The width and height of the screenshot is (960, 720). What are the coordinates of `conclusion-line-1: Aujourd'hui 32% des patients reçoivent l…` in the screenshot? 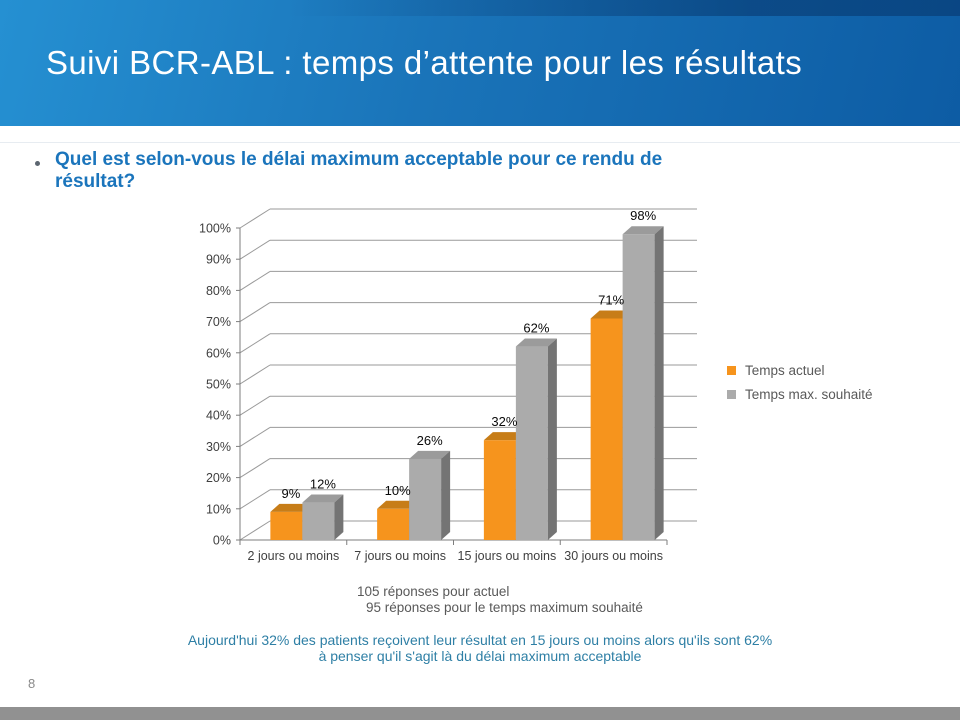 It's located at (480, 640).